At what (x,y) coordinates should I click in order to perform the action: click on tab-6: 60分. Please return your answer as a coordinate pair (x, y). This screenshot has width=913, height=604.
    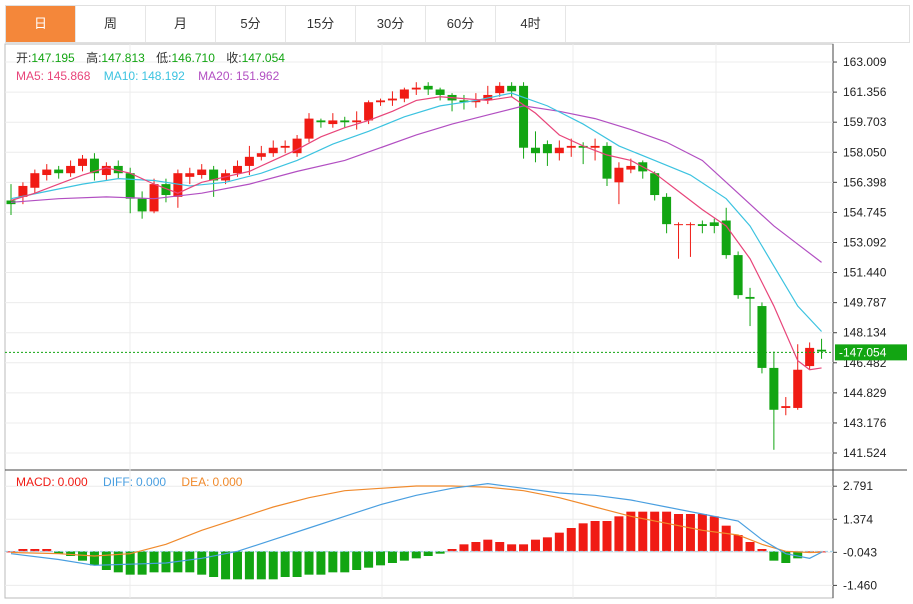
    Looking at the image, I should click on (461, 24).